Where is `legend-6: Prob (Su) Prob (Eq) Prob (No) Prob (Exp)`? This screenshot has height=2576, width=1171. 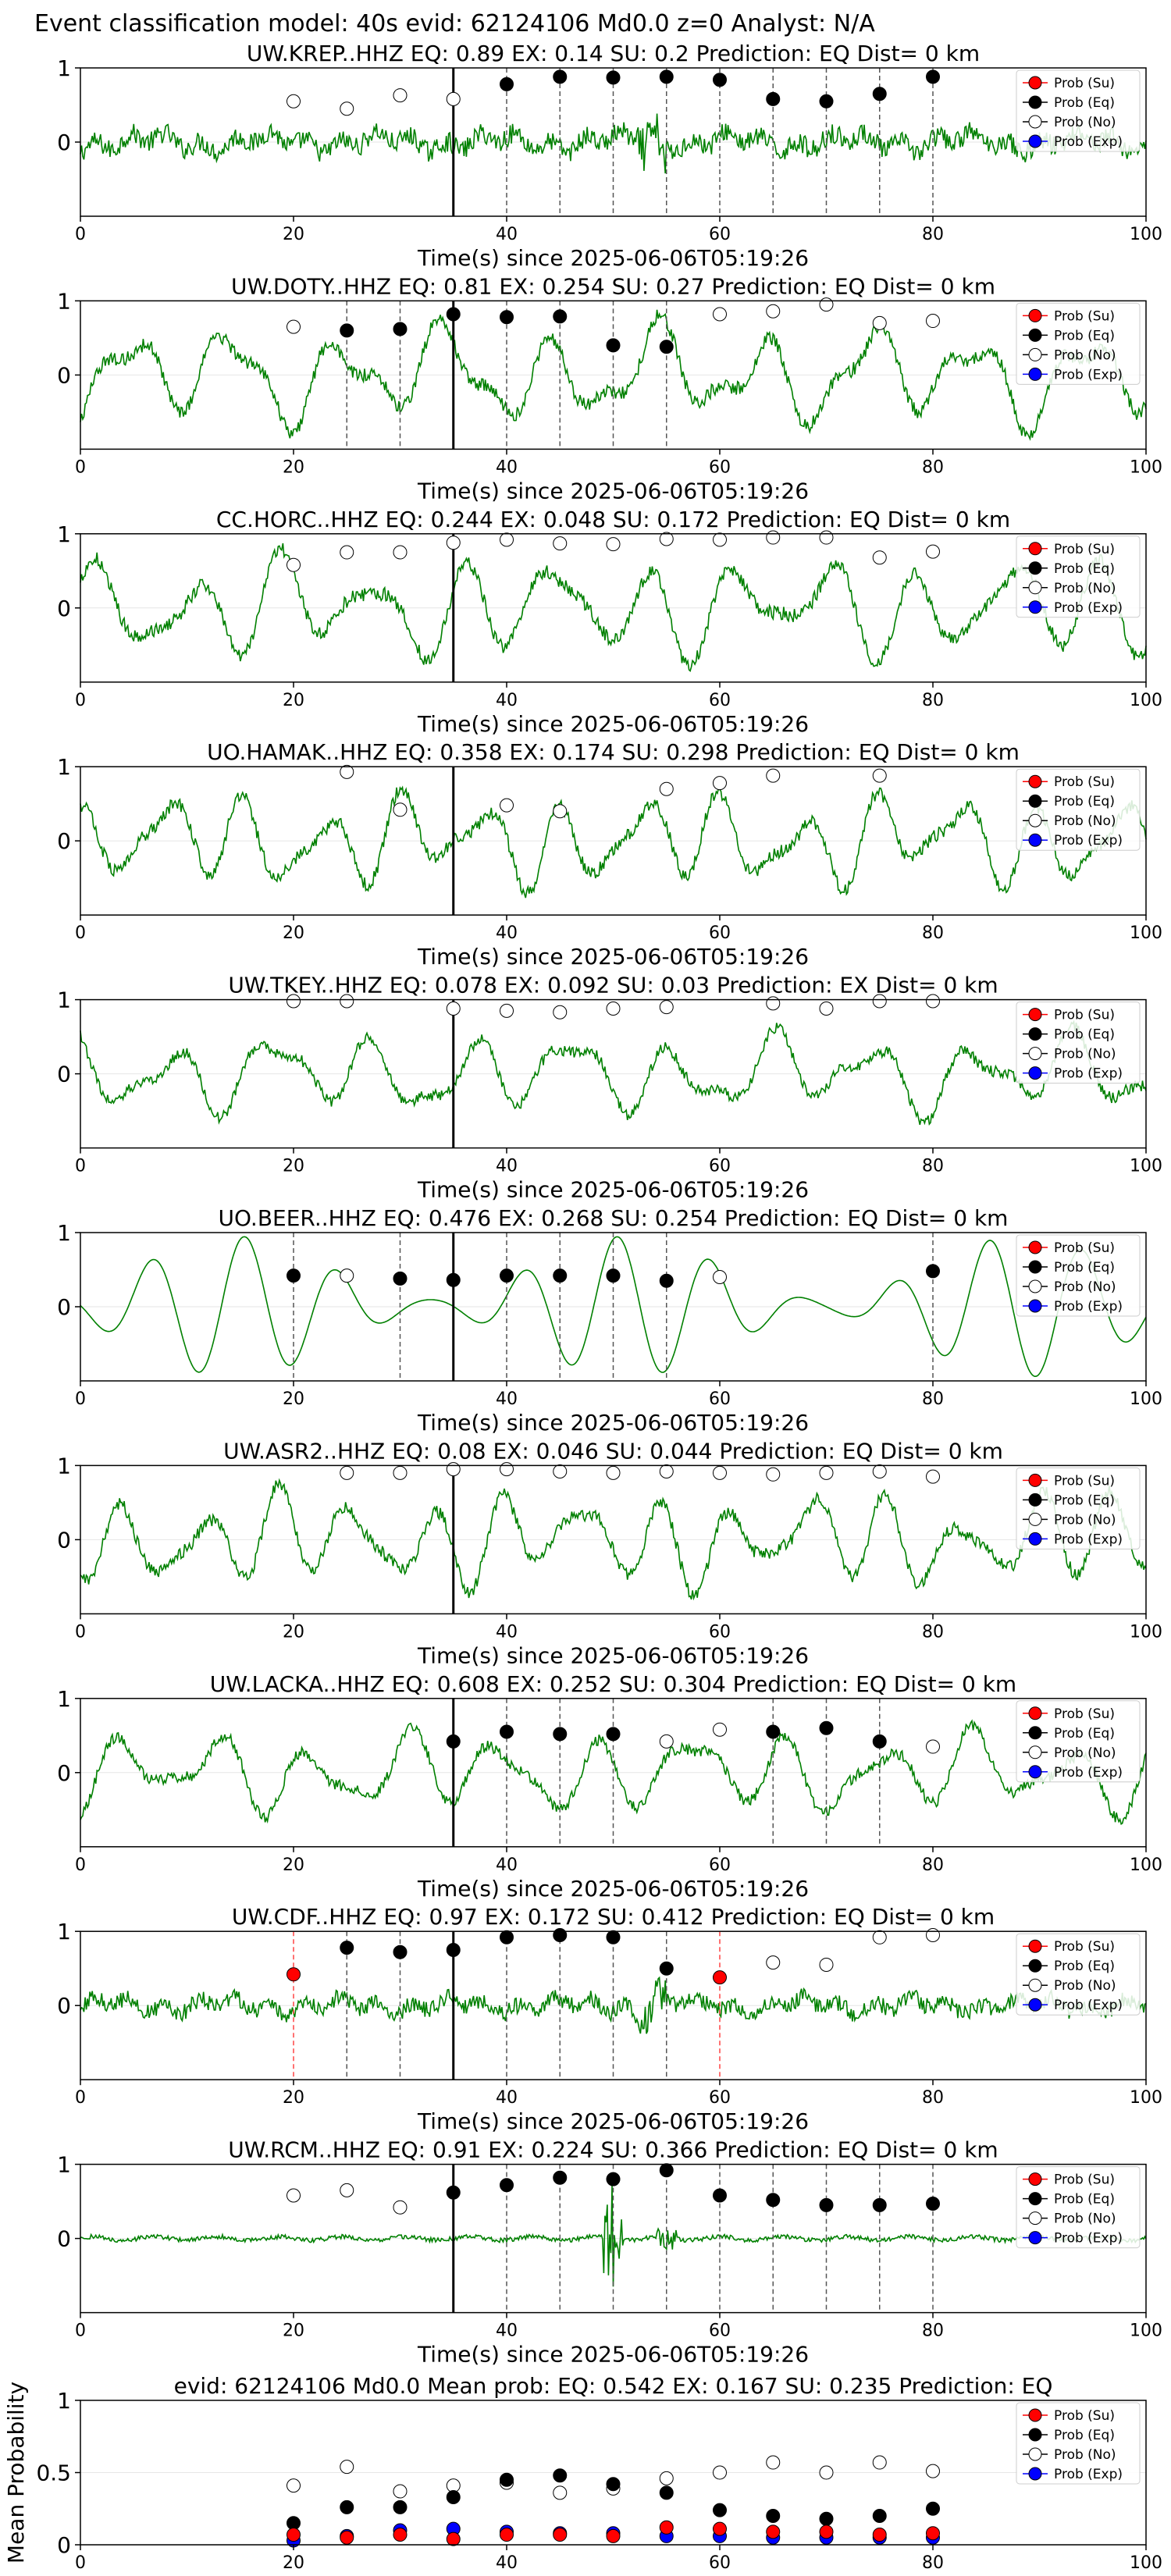 legend-6: Prob (Su) Prob (Eq) Prob (No) Prob (Exp) is located at coordinates (1078, 1508).